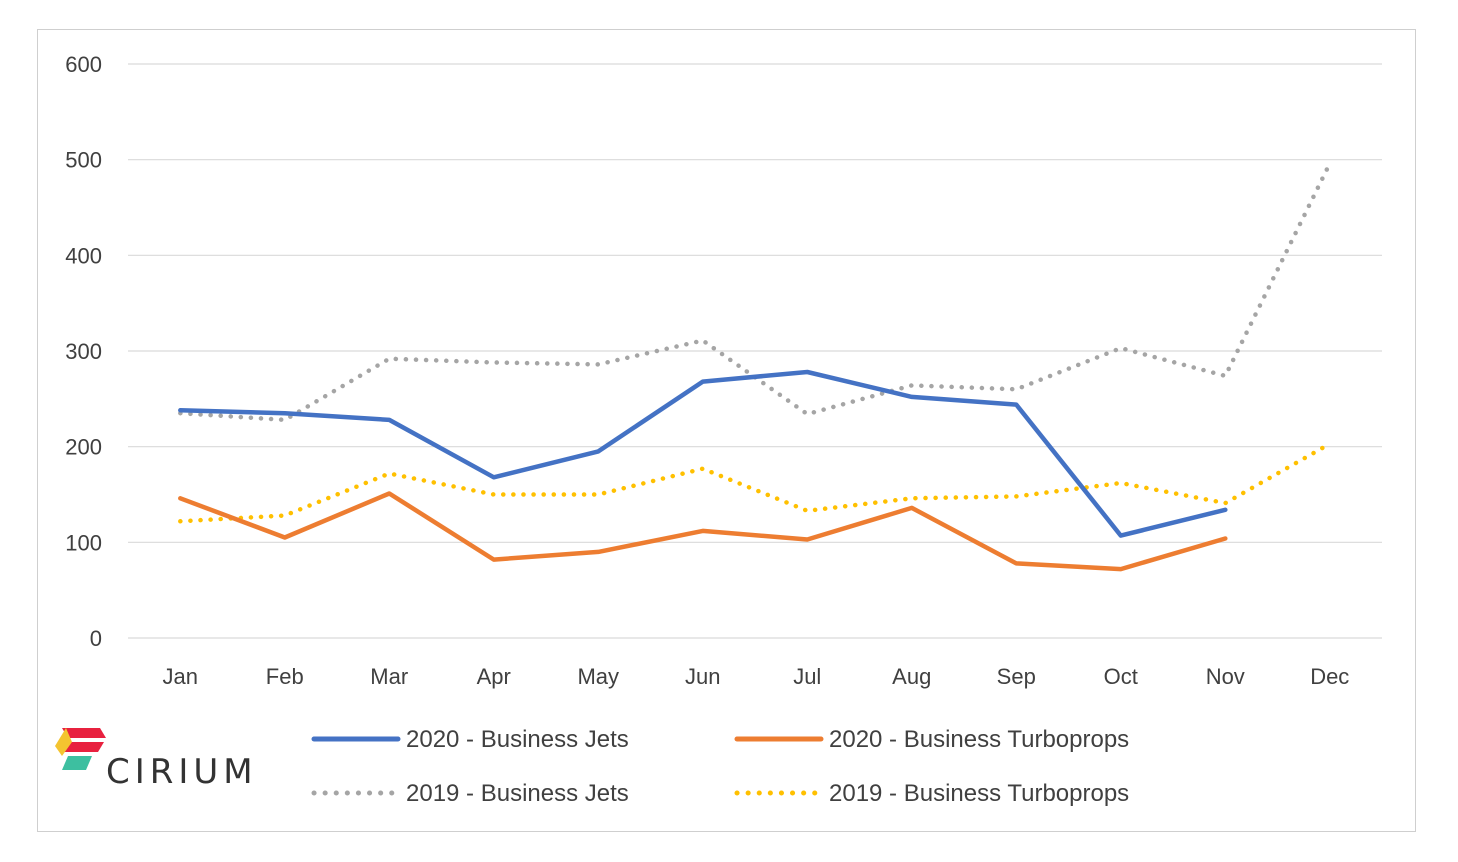  What do you see at coordinates (83, 255) in the screenshot?
I see `y-tick-label: 400` at bounding box center [83, 255].